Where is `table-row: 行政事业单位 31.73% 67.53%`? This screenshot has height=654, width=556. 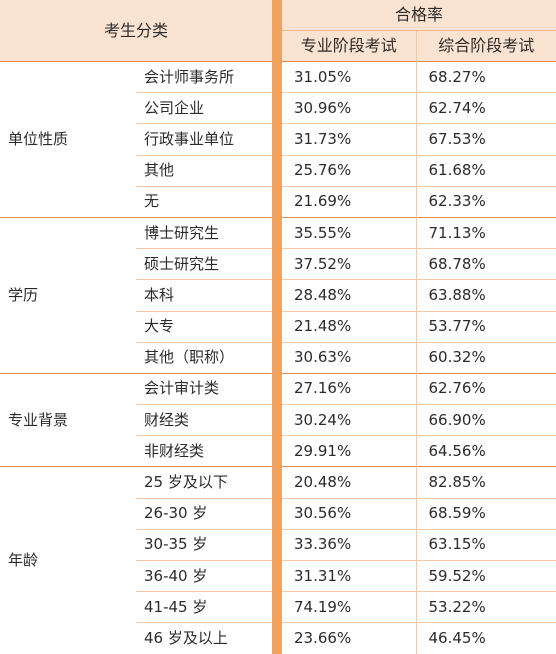 table-row: 行政事业单位 31.73% 67.53% is located at coordinates (278, 139).